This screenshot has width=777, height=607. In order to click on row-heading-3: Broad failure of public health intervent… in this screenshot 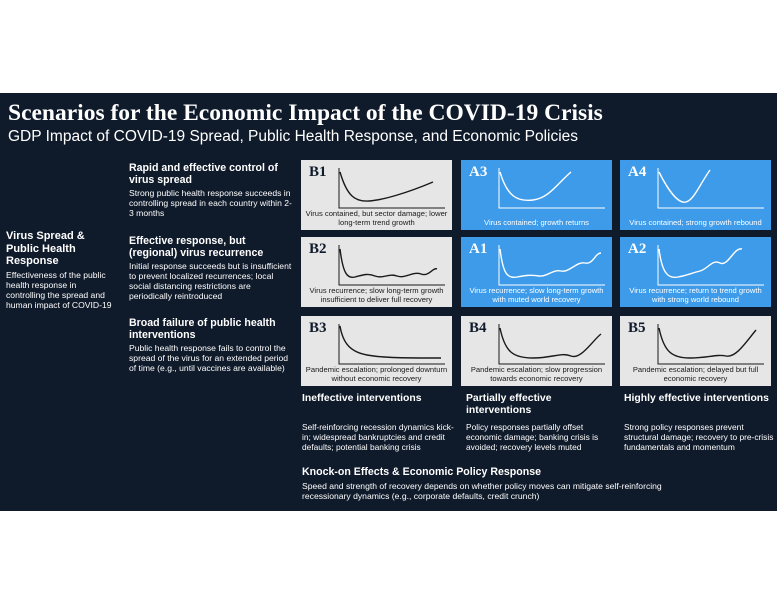, I will do `click(202, 329)`.